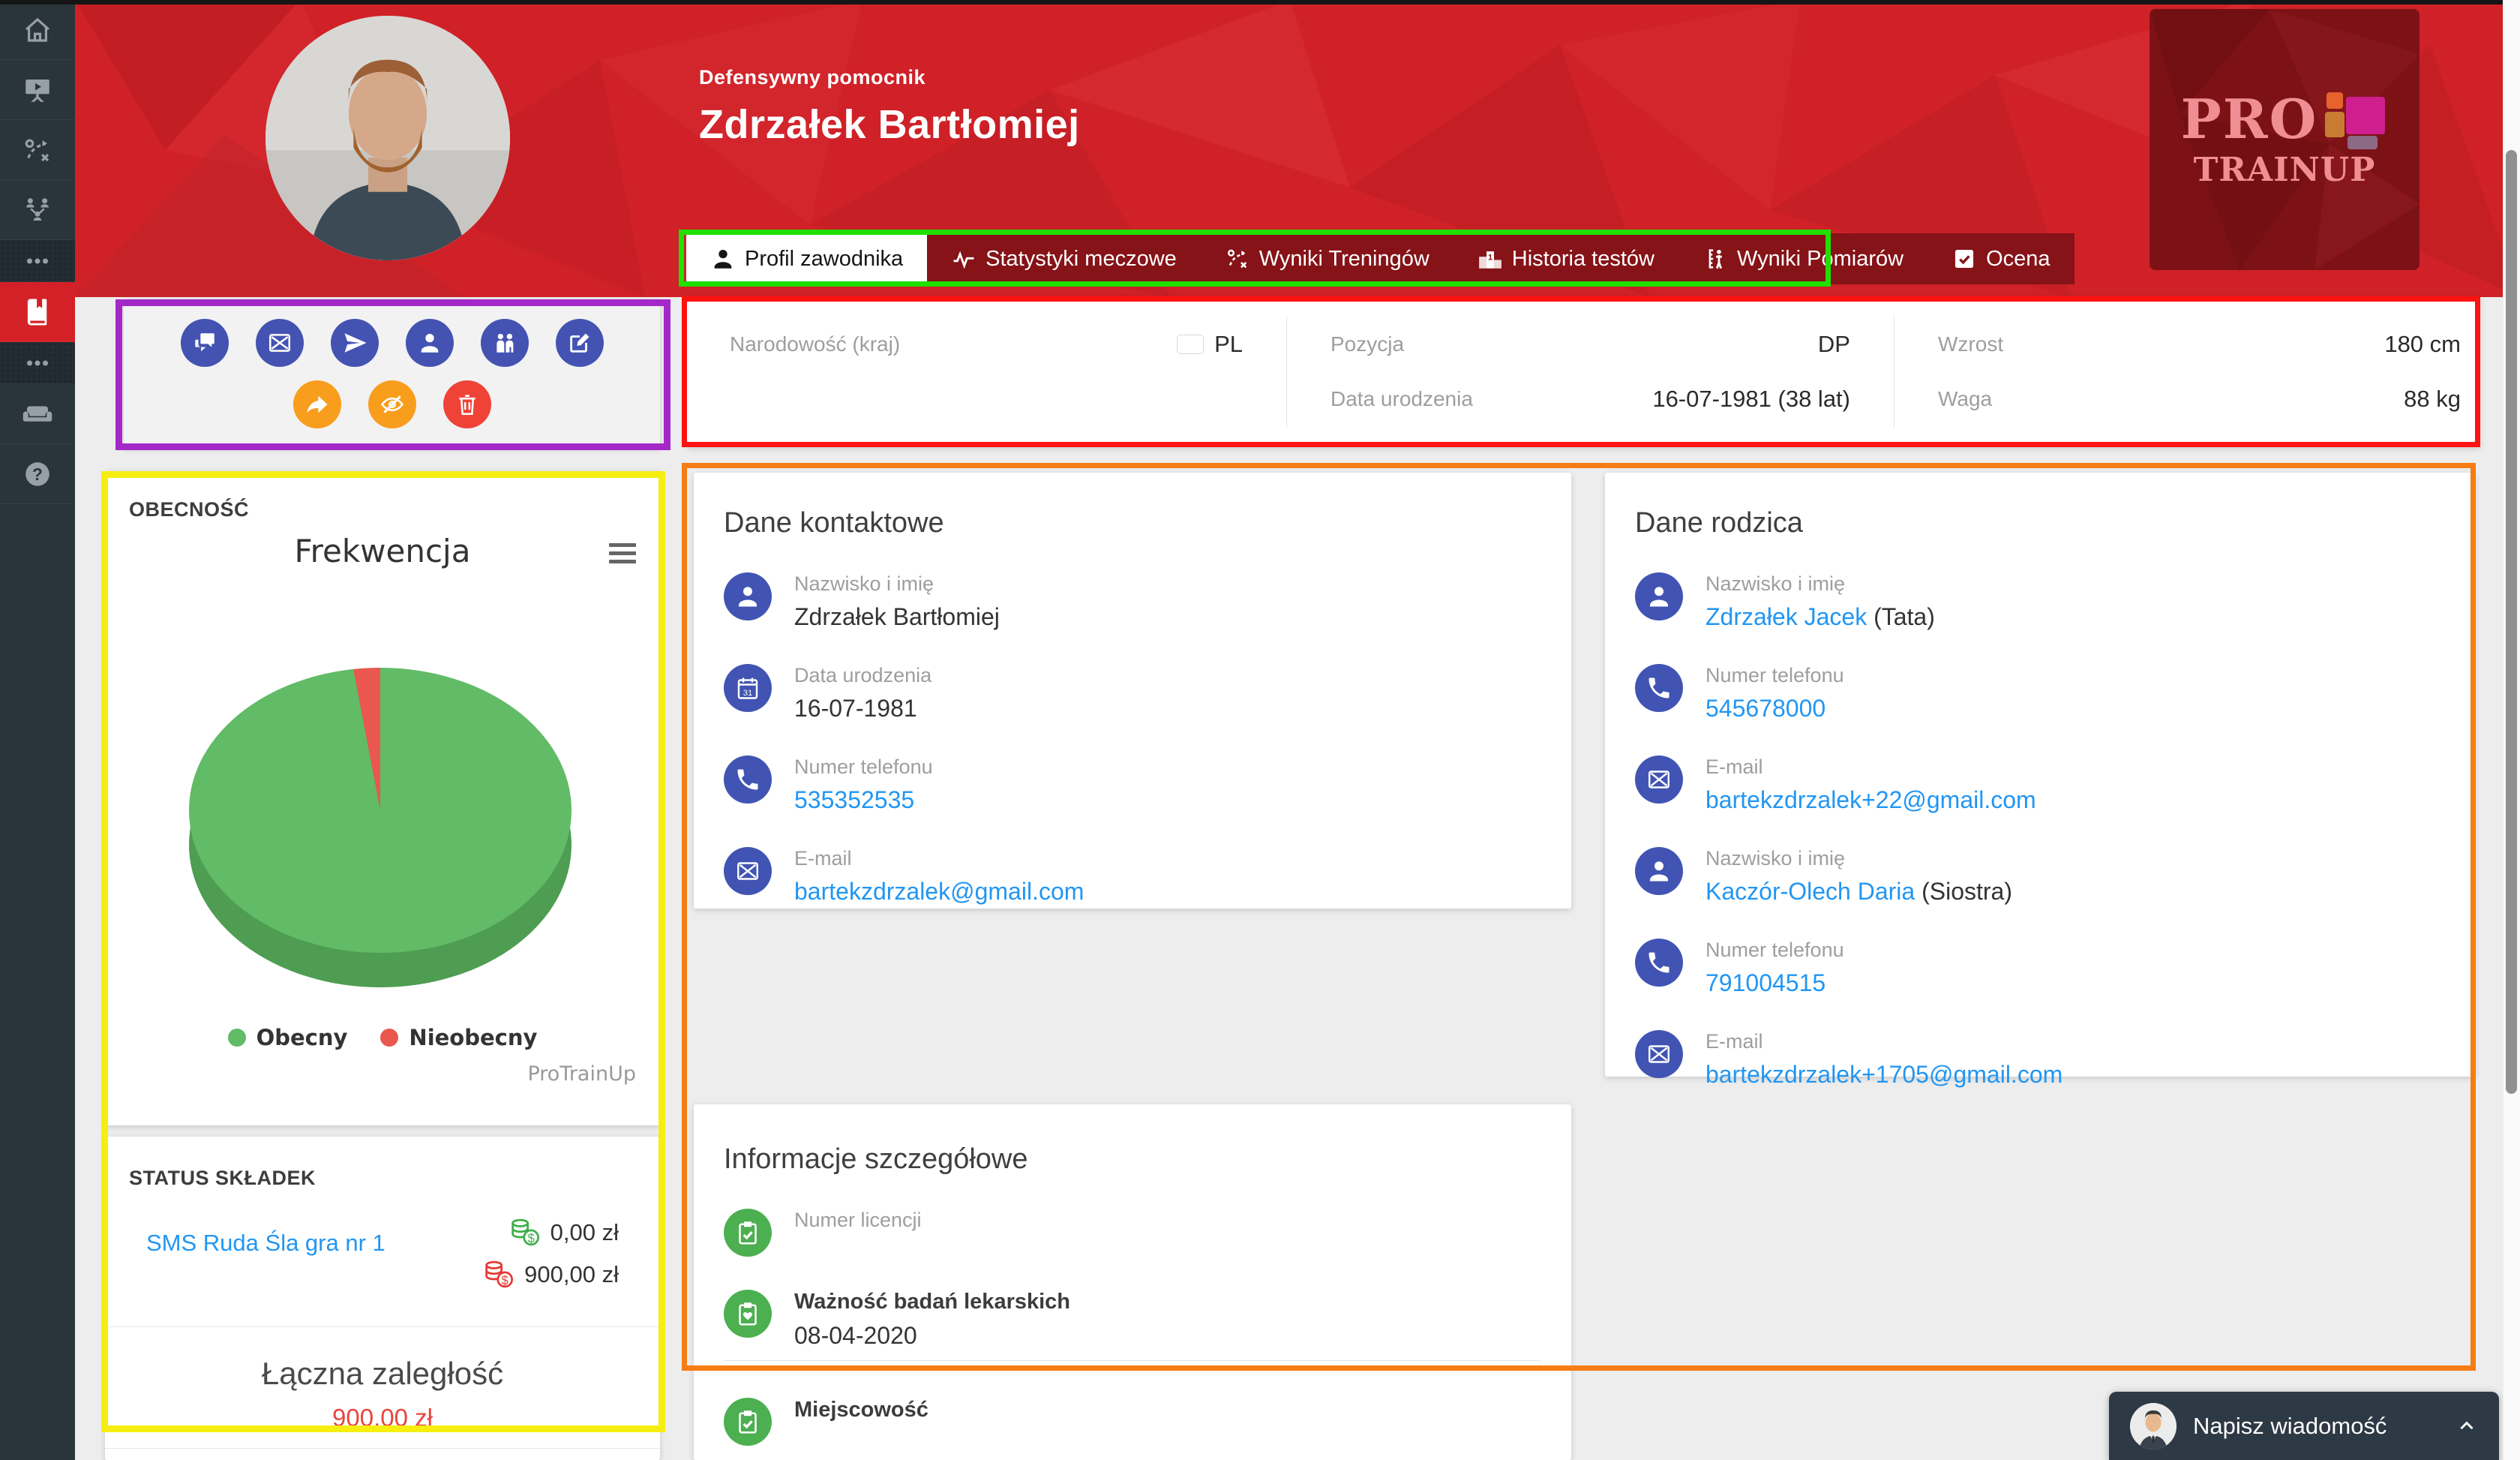 The image size is (2520, 1460). Describe the element at coordinates (392, 373) in the screenshot. I see `player-actions-card` at that location.